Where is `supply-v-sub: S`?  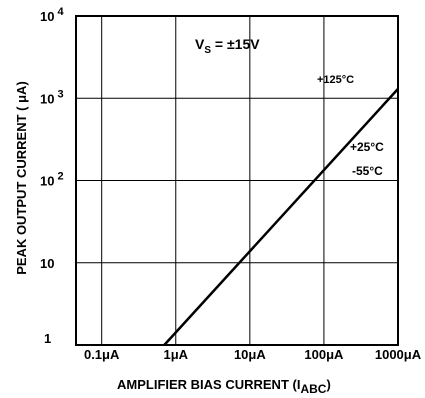
supply-v-sub: S is located at coordinates (207, 50).